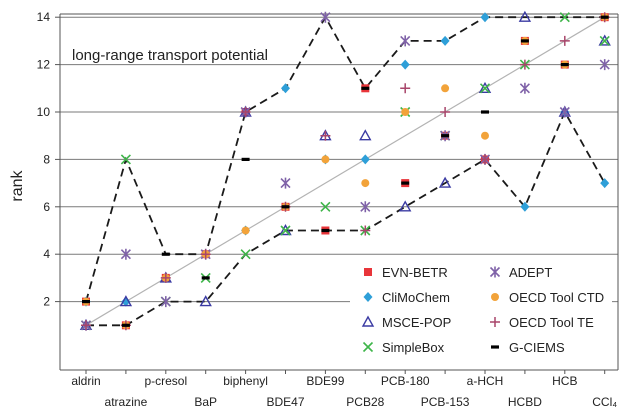 Image resolution: width=632 pixels, height=416 pixels. Describe the element at coordinates (17, 185) in the screenshot. I see `y-axis-label: rank` at that location.